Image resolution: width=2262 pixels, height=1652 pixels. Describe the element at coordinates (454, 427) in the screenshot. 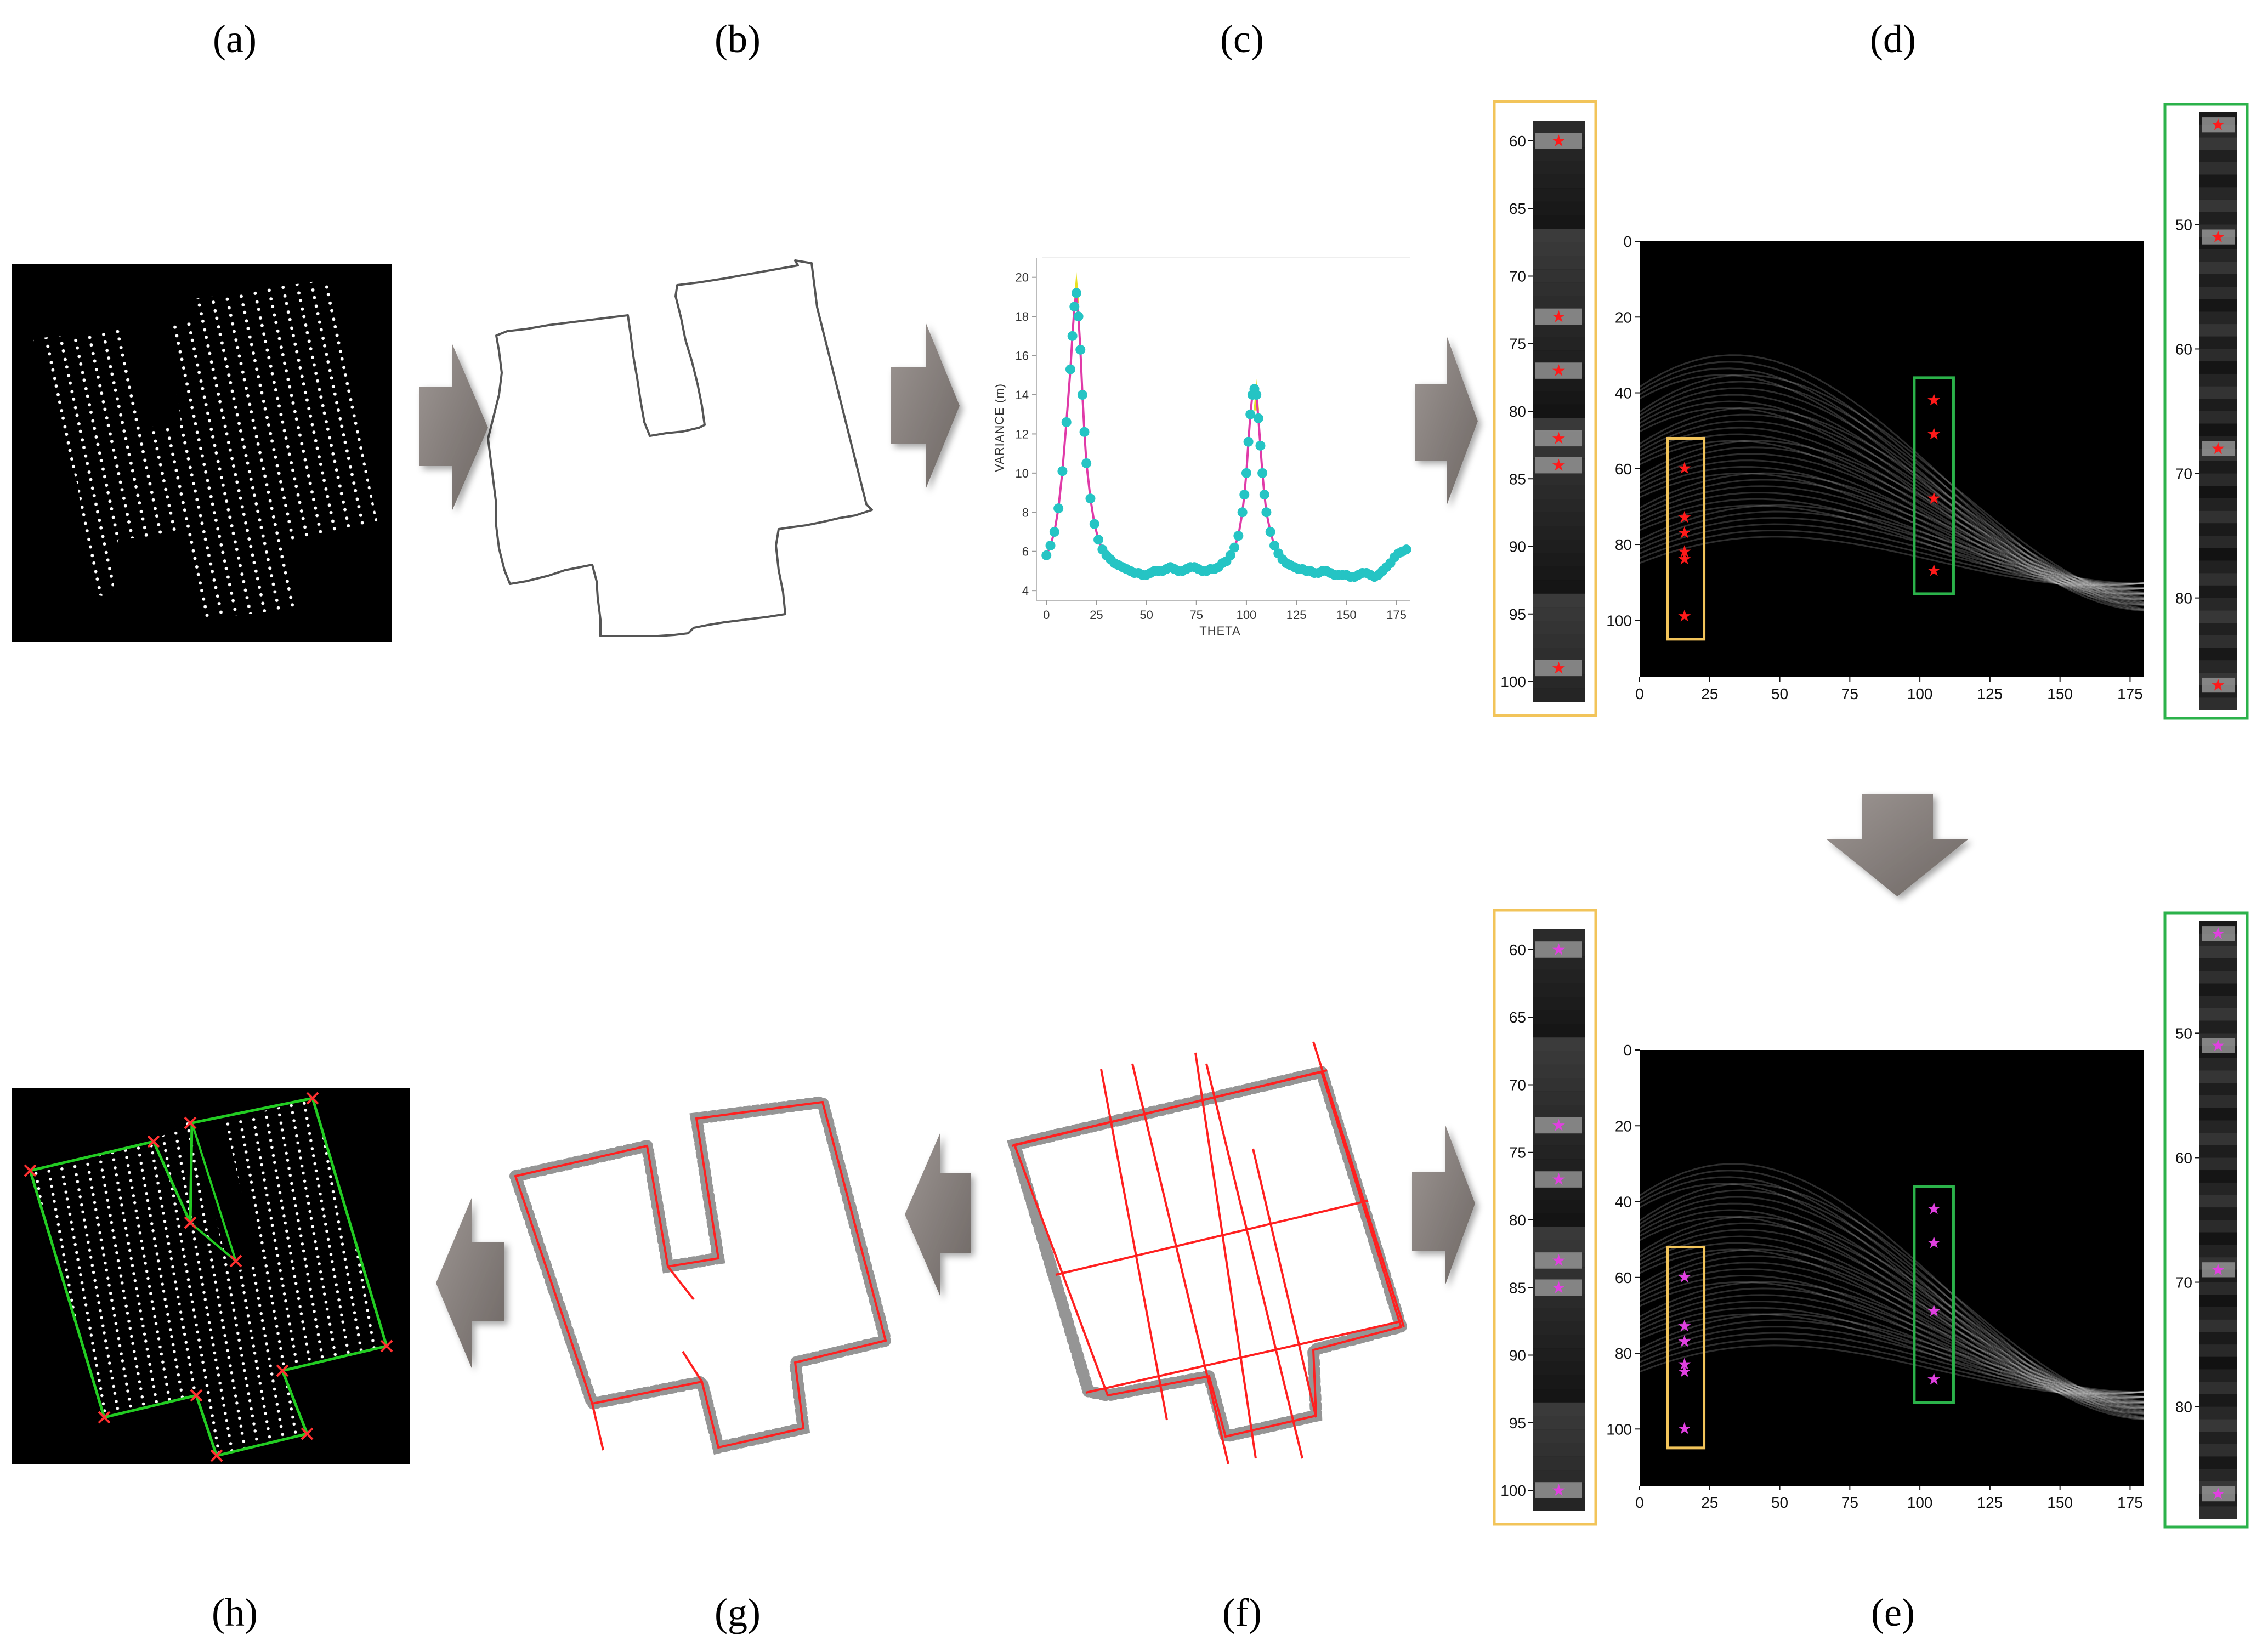

I see `flow-arrow-a-to-b` at that location.